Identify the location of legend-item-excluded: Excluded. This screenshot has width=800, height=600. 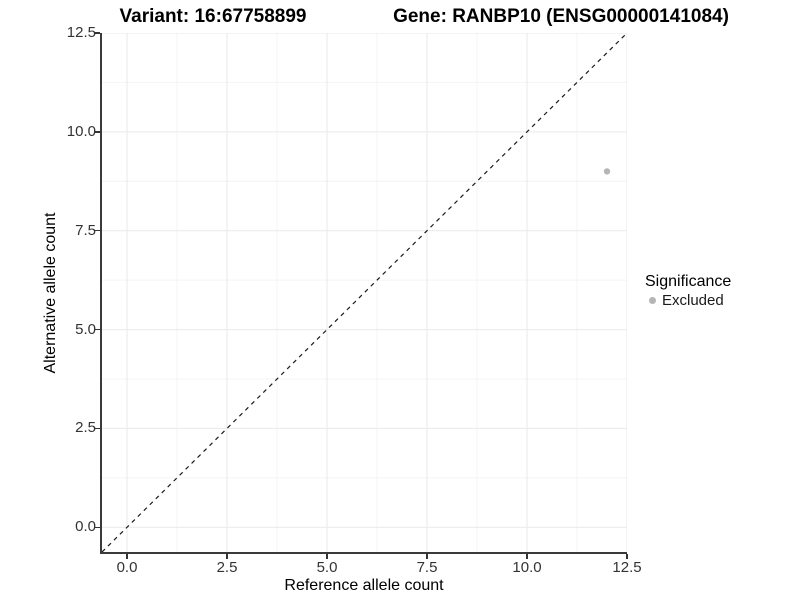
(688, 300).